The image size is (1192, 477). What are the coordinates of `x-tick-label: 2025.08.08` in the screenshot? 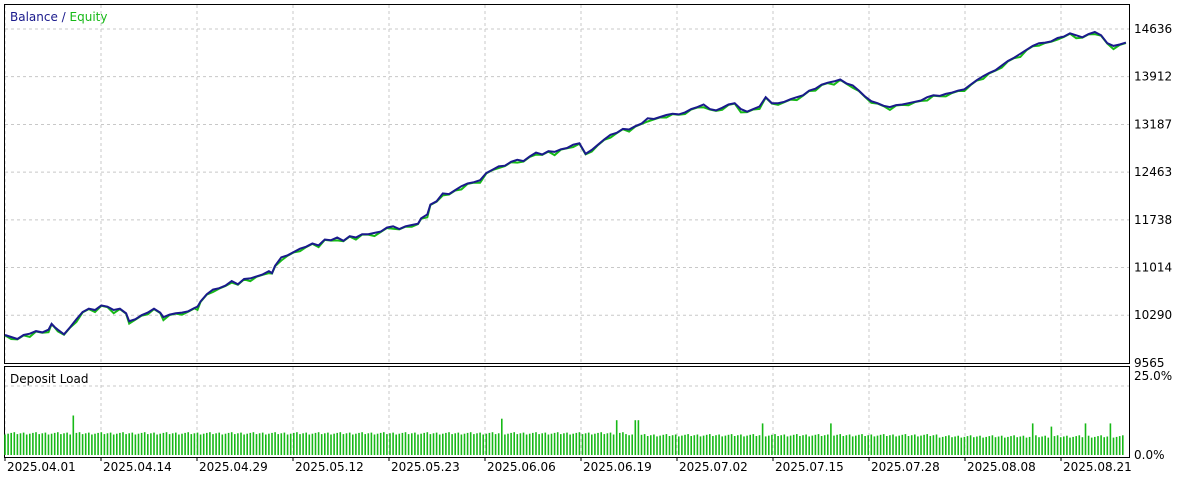 It's located at (1001, 467).